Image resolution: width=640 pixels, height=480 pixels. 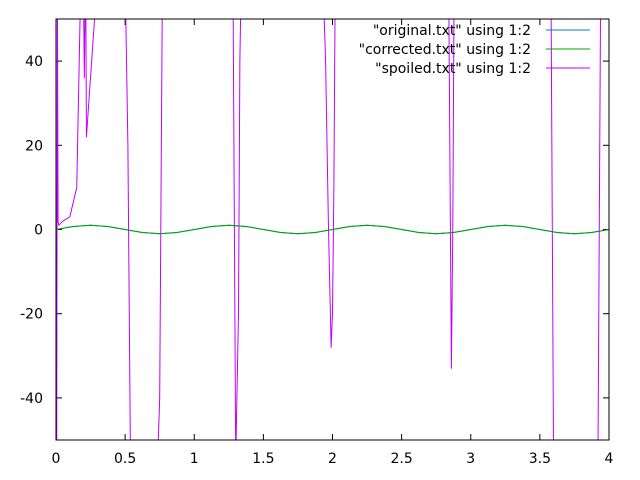 What do you see at coordinates (540, 459) in the screenshot?
I see `x-tick-label: 3.5` at bounding box center [540, 459].